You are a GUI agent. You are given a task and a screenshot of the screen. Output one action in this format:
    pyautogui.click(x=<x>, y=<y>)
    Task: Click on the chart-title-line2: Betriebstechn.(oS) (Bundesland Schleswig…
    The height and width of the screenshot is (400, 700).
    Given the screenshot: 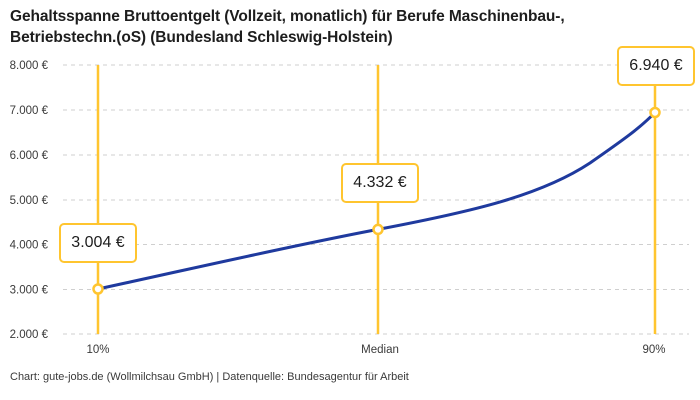 What is the action you would take?
    pyautogui.click(x=201, y=37)
    